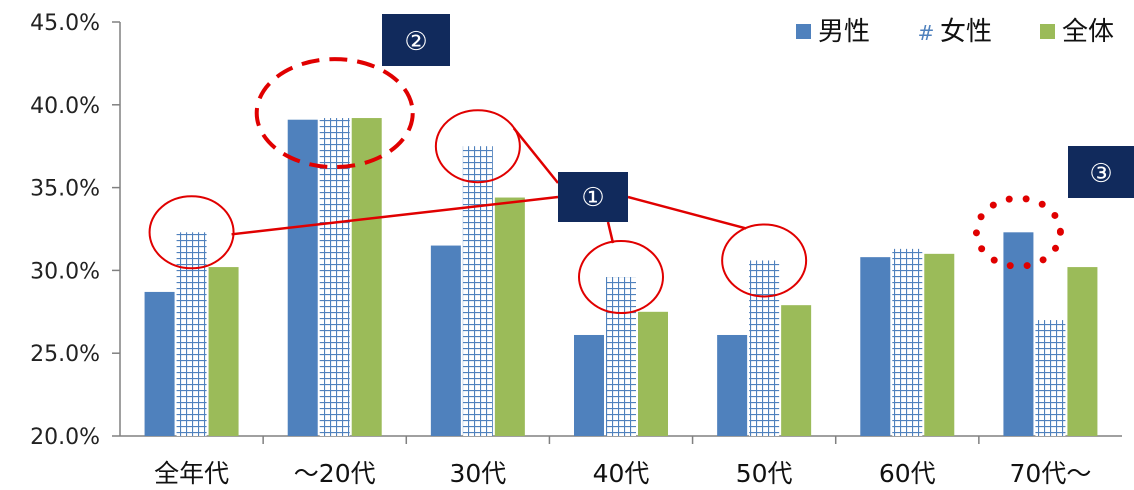 This screenshot has height=490, width=1134. I want to click on x-tick-label: 全年代, so click(191, 473).